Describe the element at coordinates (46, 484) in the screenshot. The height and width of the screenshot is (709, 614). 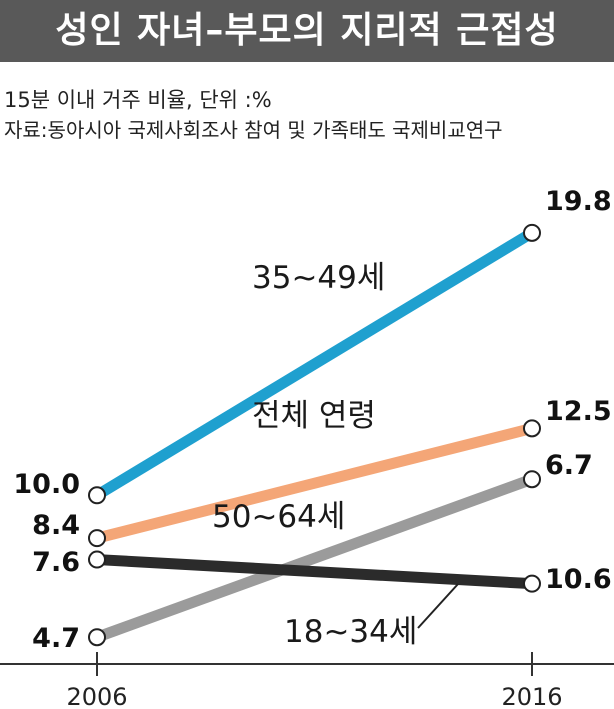
I see `value-label-2006-35-49: 10.0` at that location.